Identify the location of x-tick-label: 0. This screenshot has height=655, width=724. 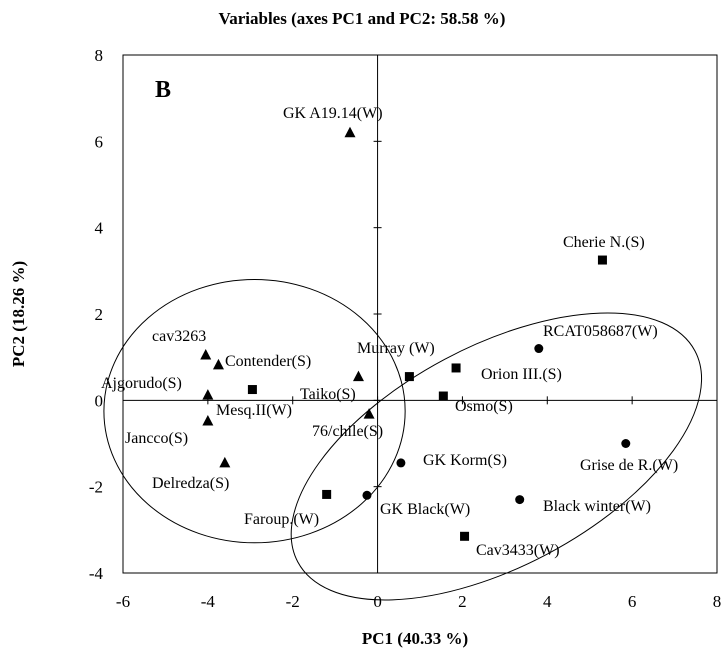
(377, 601).